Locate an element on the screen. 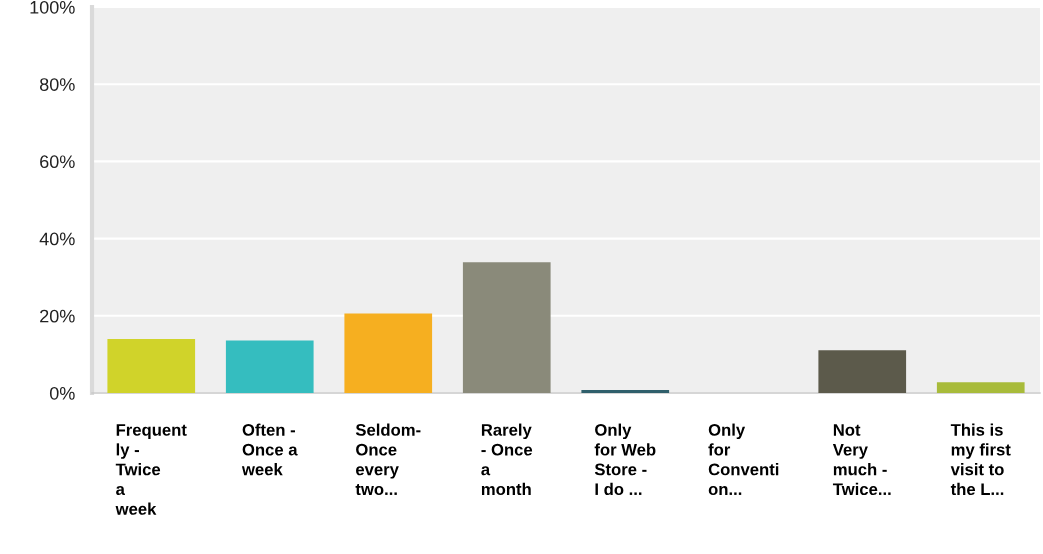 This screenshot has height=554, width=1043. y-tick-label: 60% is located at coordinates (57, 162).